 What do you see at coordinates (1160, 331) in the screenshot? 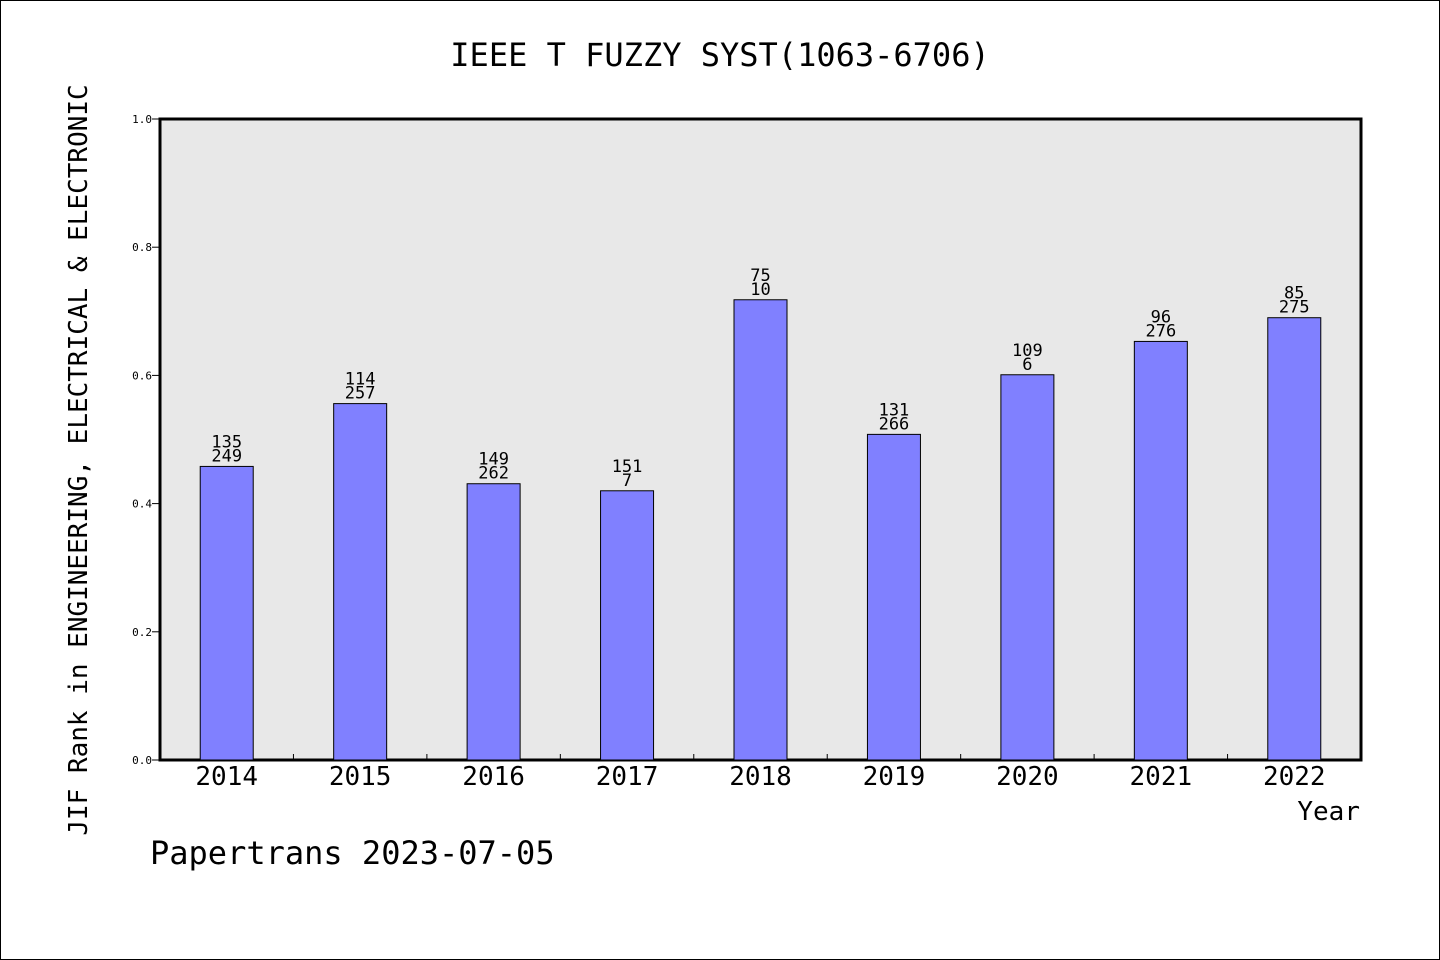
I see `bar-label-bottom: 276` at bounding box center [1160, 331].